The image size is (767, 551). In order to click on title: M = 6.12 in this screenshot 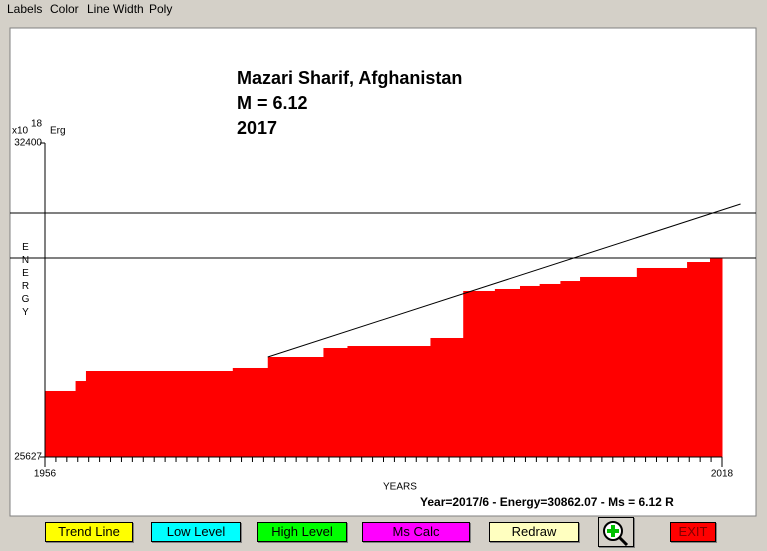, I will do `click(272, 103)`.